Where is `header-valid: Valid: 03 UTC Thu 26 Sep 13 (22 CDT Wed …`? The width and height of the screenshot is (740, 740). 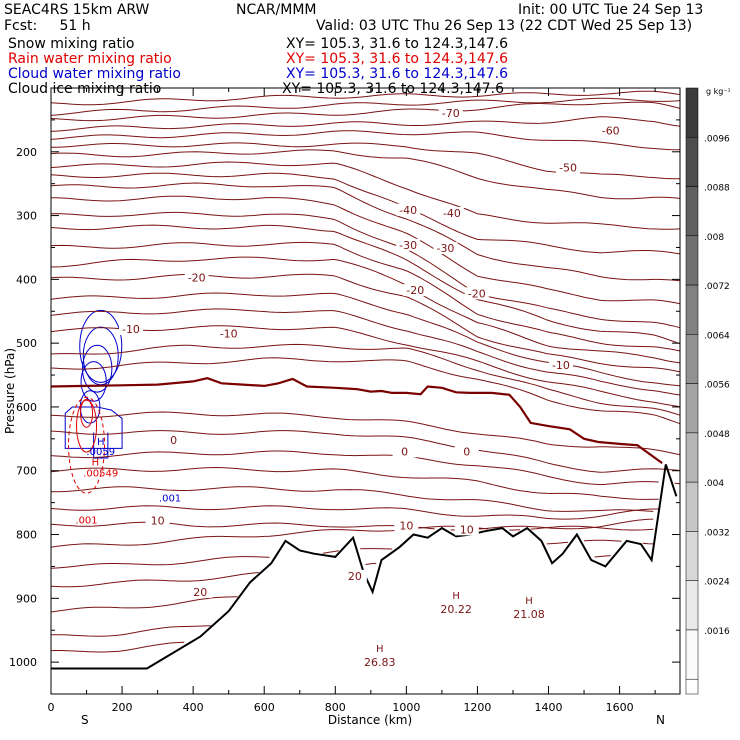 header-valid: Valid: 03 UTC Thu 26 Sep 13 (22 CDT Wed … is located at coordinates (504, 26).